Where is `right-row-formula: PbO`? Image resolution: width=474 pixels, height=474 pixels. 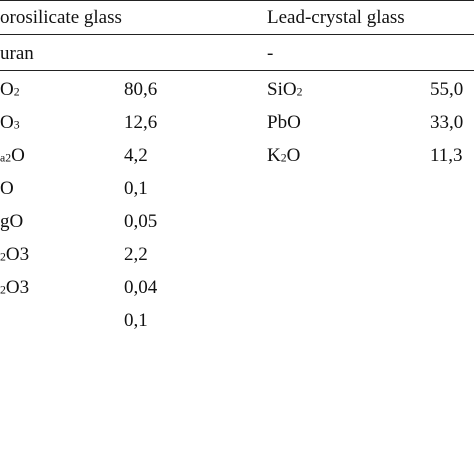
right-row-formula: PbO is located at coordinates (284, 122).